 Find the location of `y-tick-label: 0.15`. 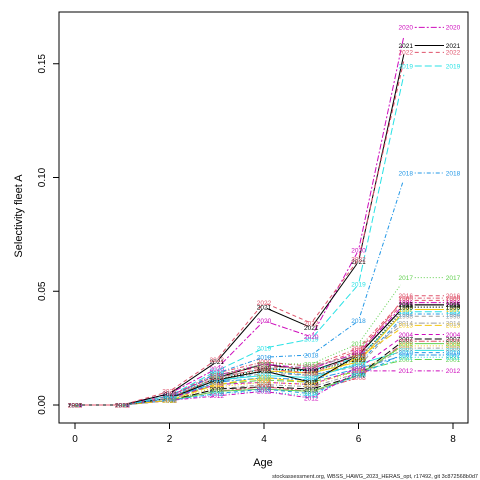

y-tick-label: 0.15 is located at coordinates (42, 64).